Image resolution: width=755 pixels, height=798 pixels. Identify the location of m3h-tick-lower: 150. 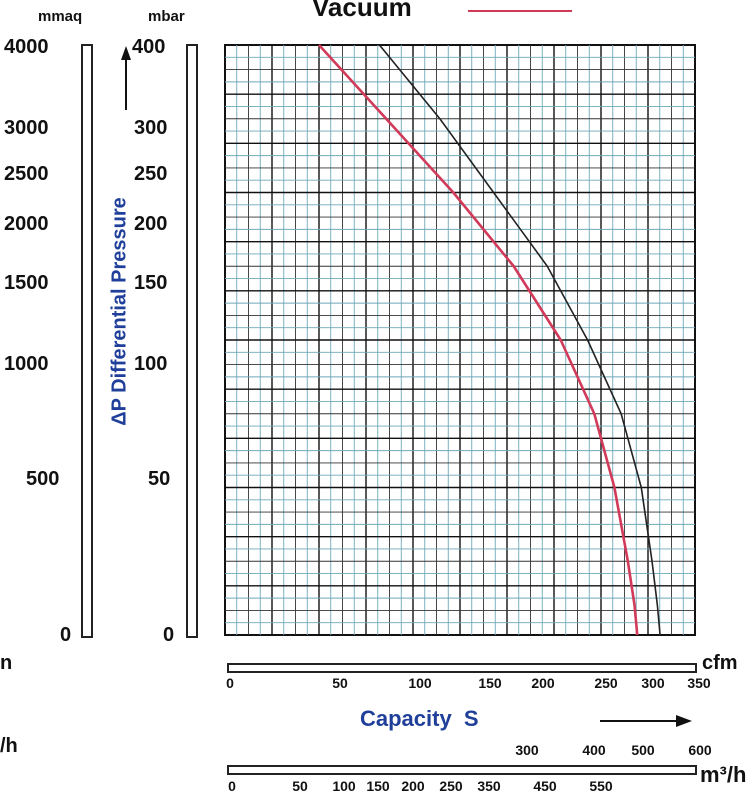
(378, 786).